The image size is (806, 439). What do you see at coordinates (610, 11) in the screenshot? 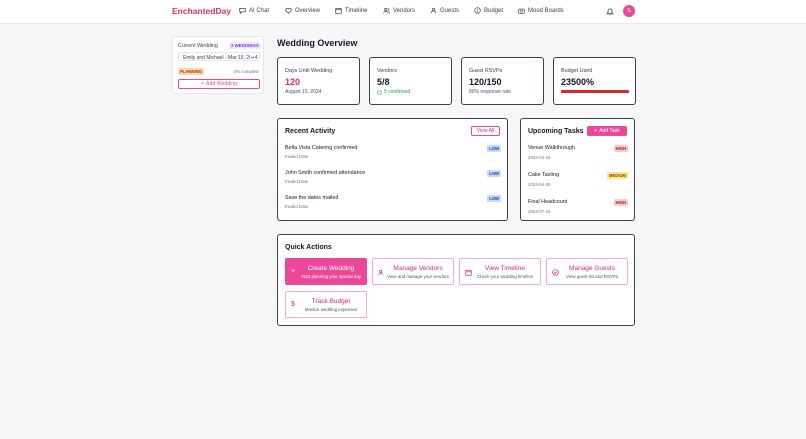
I see `bell-icon` at bounding box center [610, 11].